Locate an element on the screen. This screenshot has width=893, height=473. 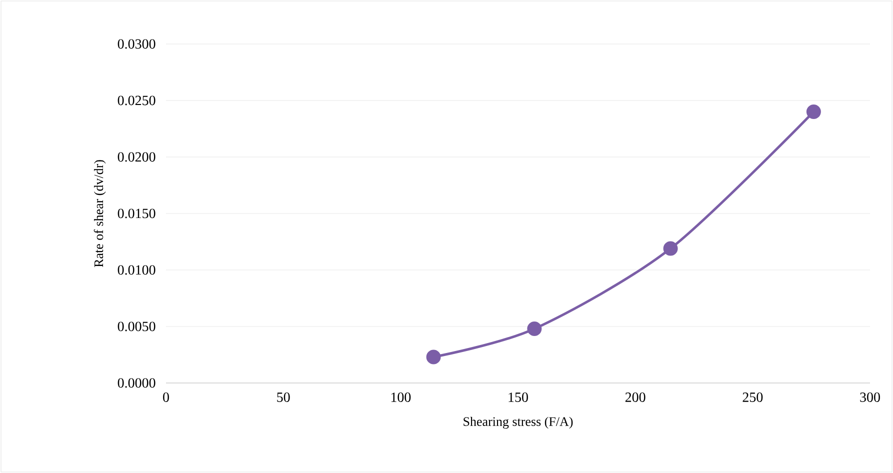
x-tick-label: 150 is located at coordinates (518, 397).